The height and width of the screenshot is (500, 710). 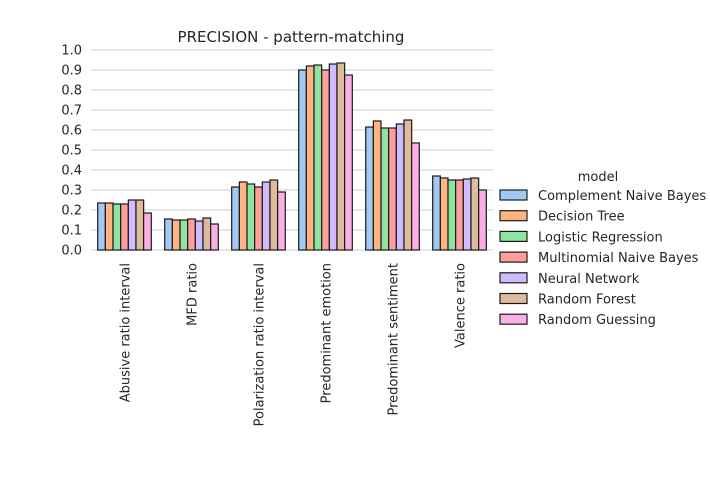 What do you see at coordinates (71, 171) in the screenshot?
I see `y-tick-label: 0.4` at bounding box center [71, 171].